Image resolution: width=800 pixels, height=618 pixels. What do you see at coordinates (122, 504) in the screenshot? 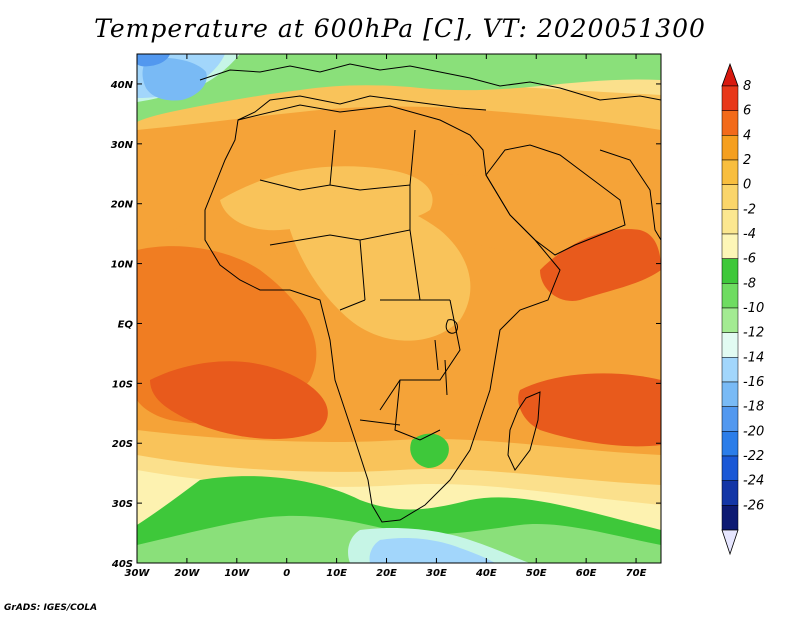
I see `lat-label: 30S` at bounding box center [122, 504].